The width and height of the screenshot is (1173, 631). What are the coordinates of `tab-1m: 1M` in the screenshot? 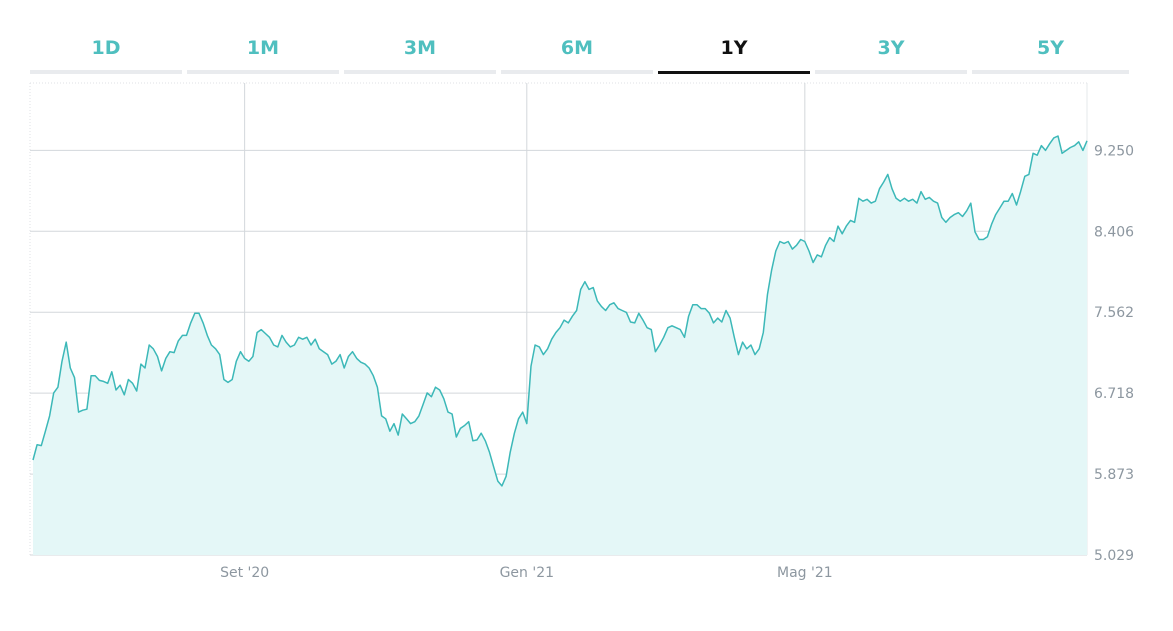 It's located at (263, 38).